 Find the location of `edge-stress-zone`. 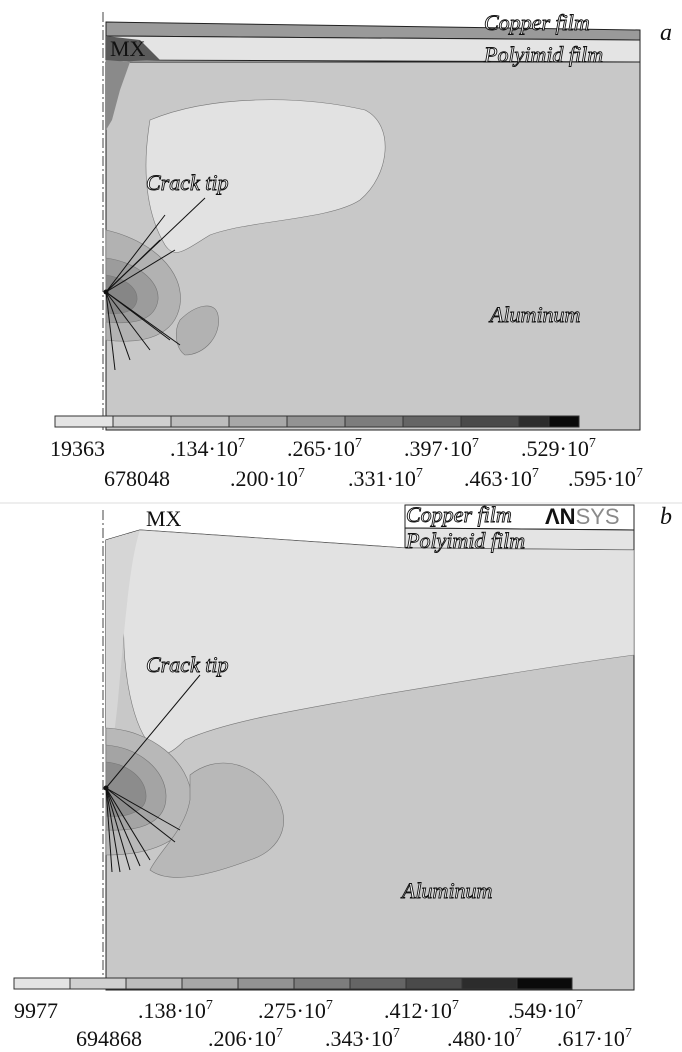

edge-stress-zone is located at coordinates (118, 95).